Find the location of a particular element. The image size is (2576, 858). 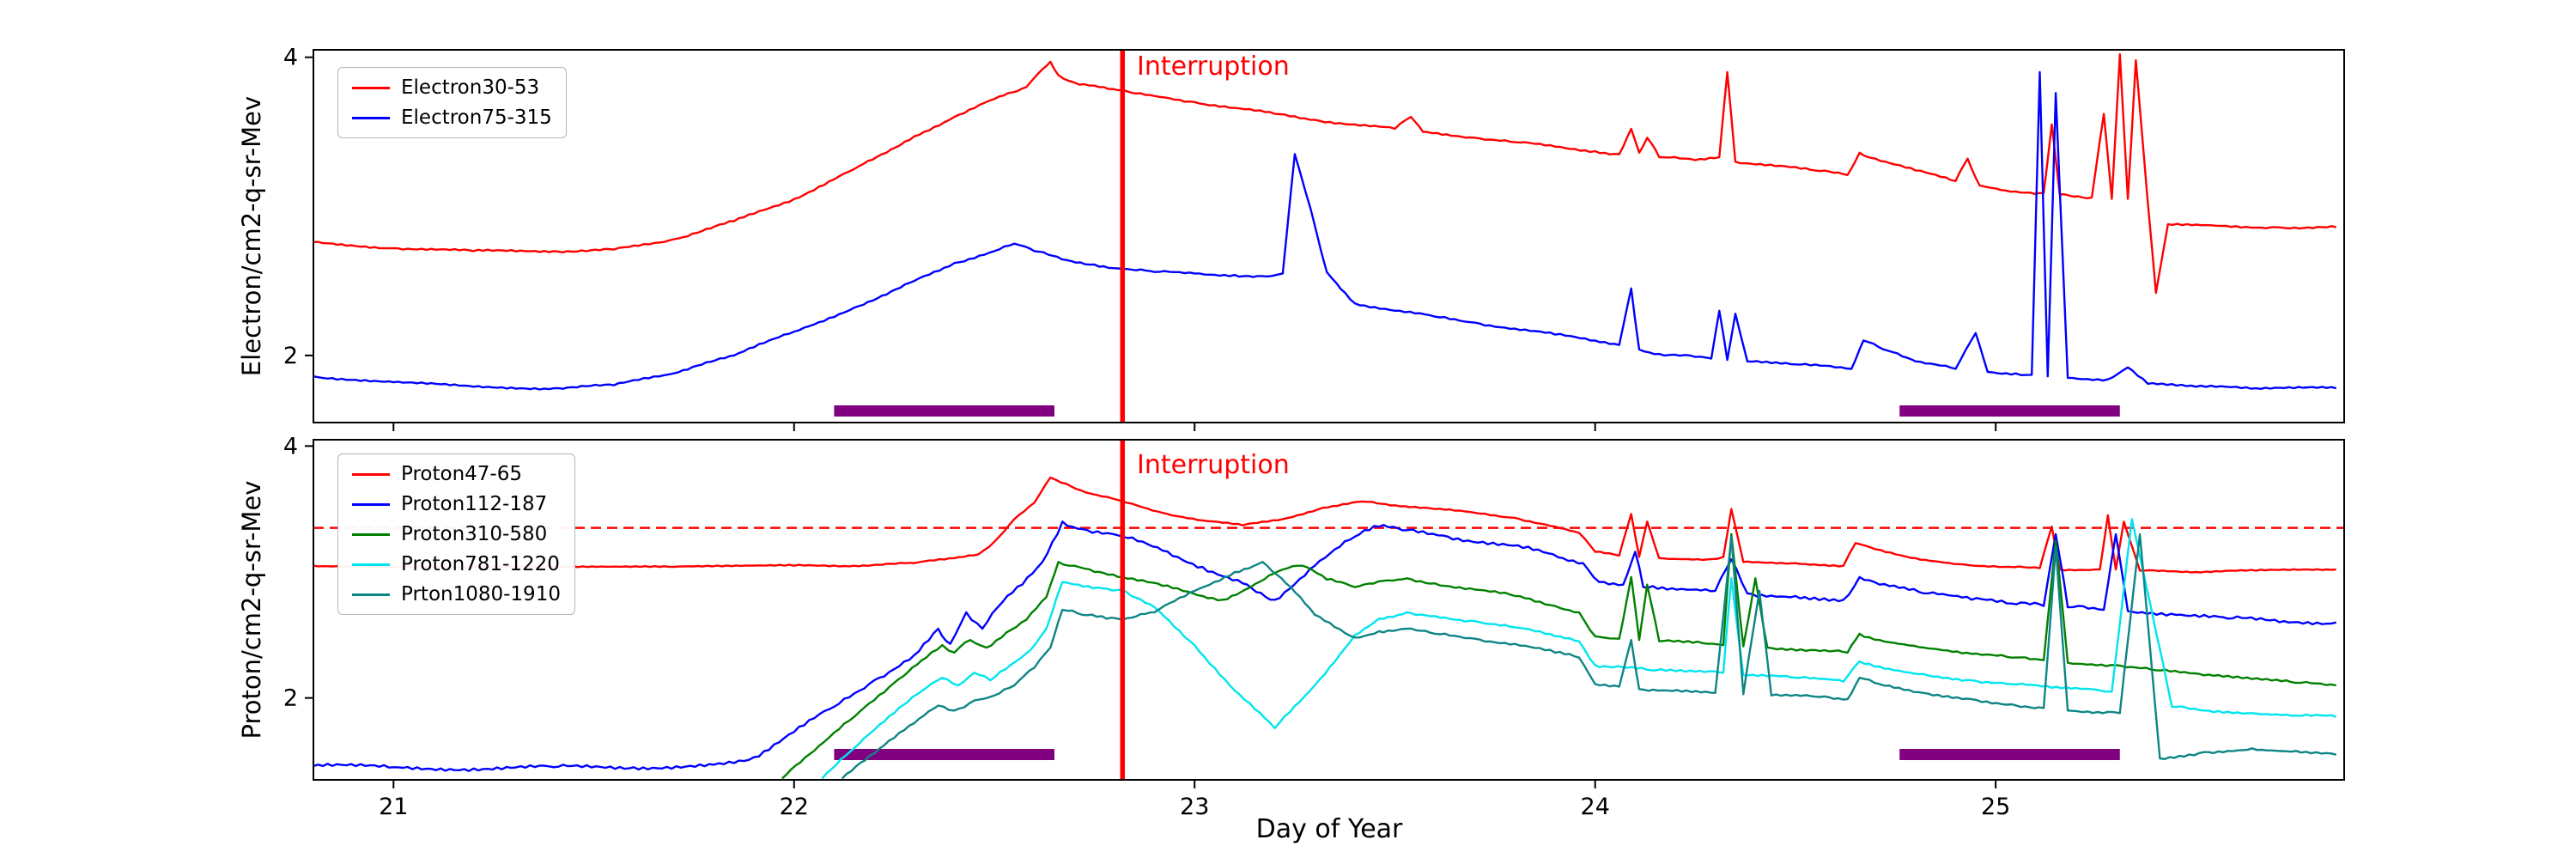

legend-item: Proton47-65 is located at coordinates (457, 474).